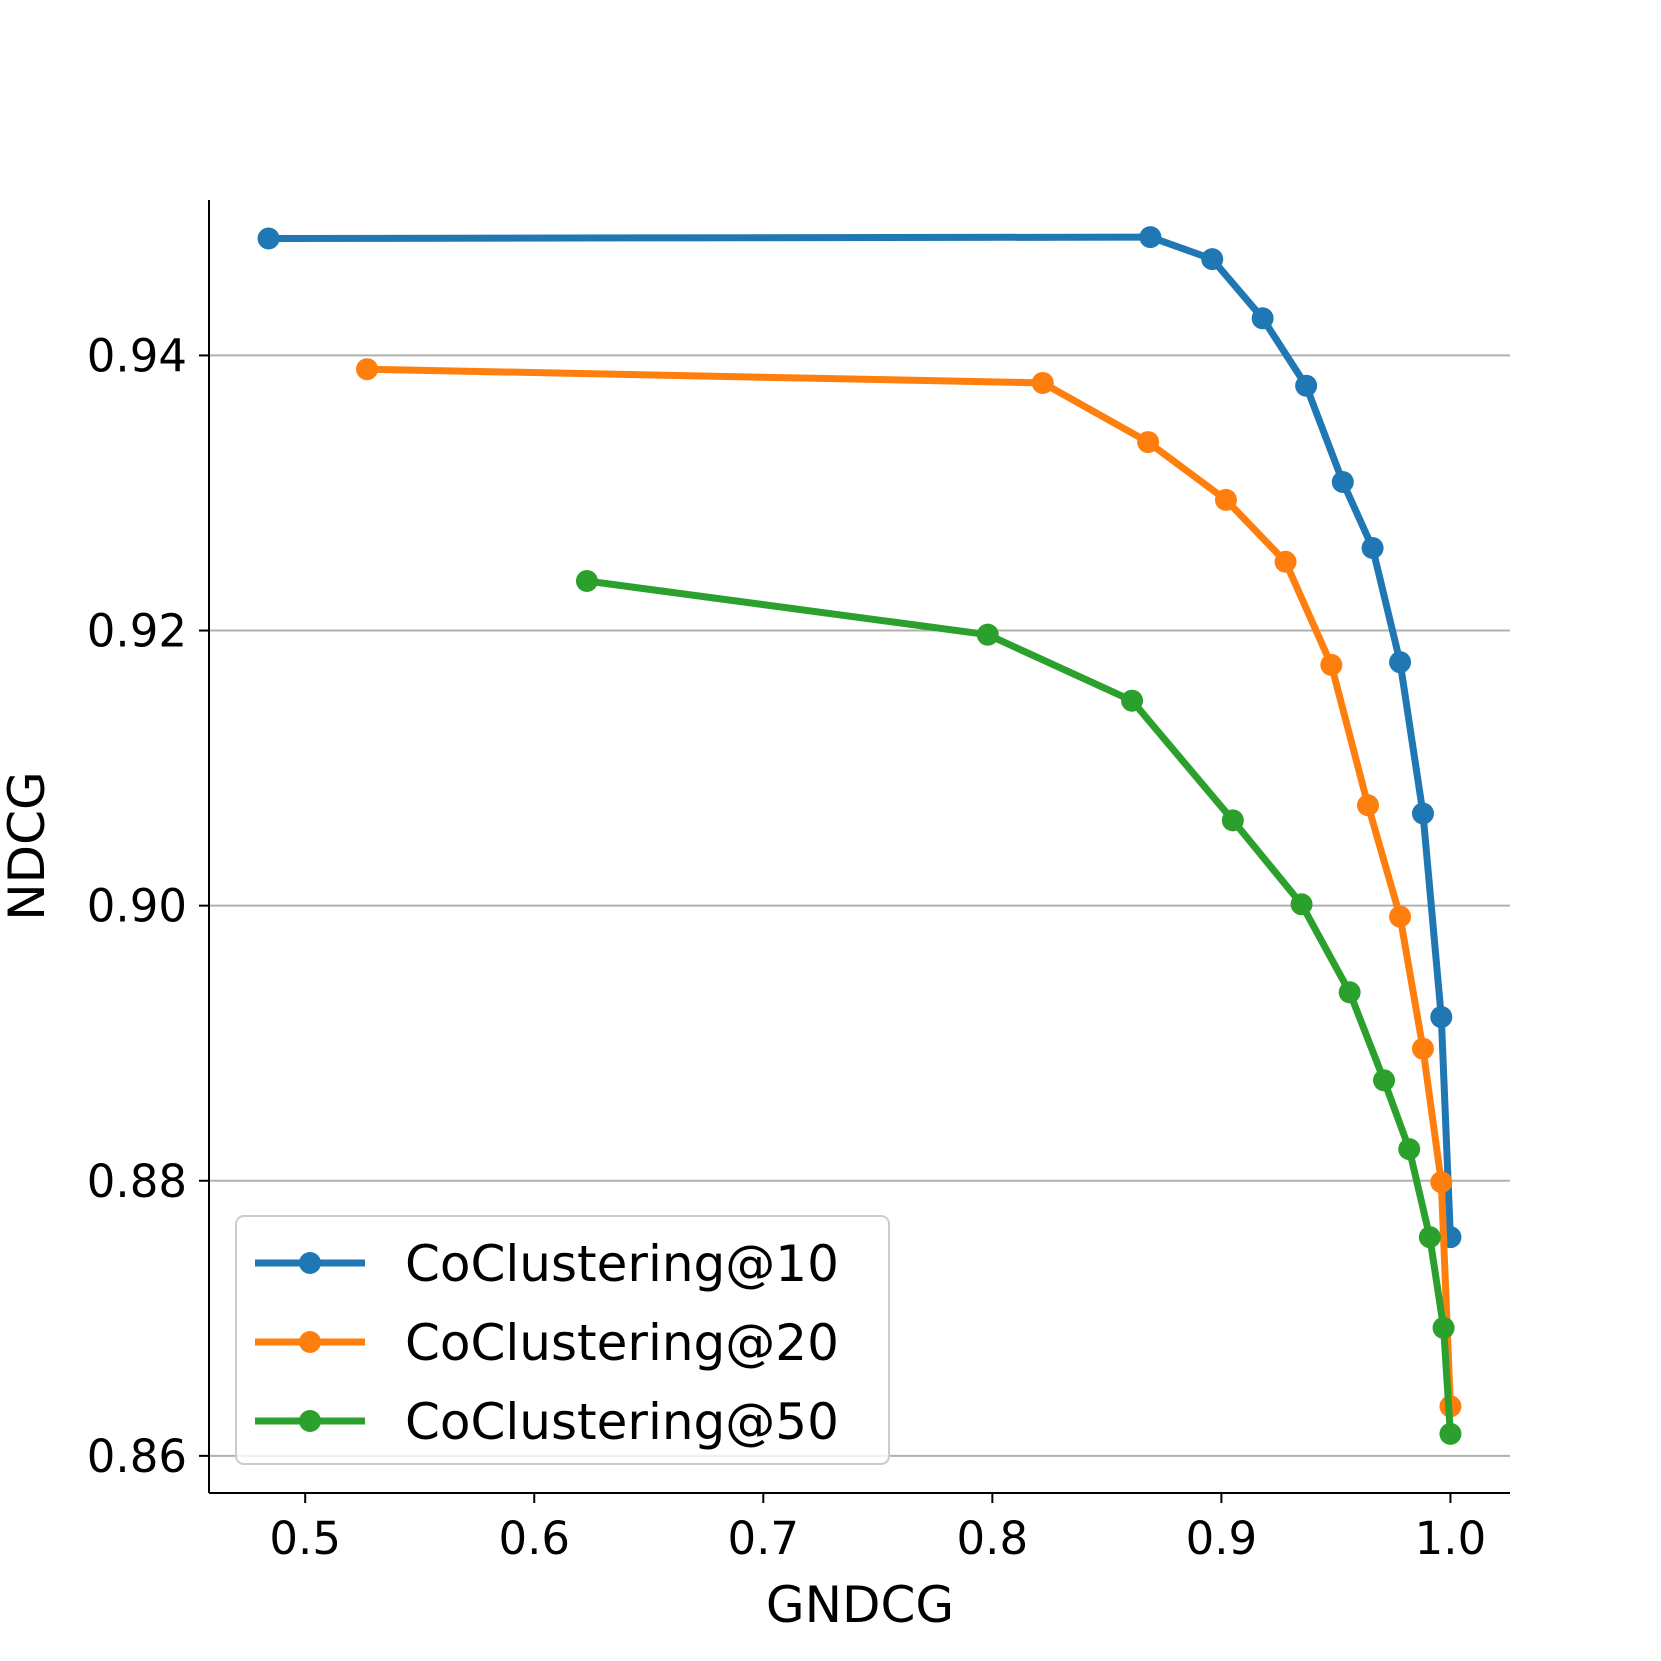  I want to click on y-tick-label: 0.90, so click(137, 906).